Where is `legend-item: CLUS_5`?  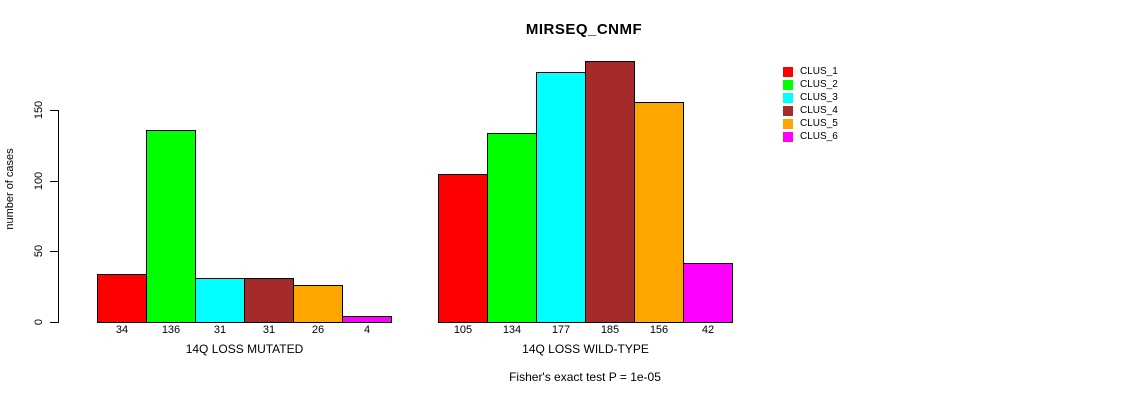
legend-item: CLUS_5 is located at coordinates (810, 123).